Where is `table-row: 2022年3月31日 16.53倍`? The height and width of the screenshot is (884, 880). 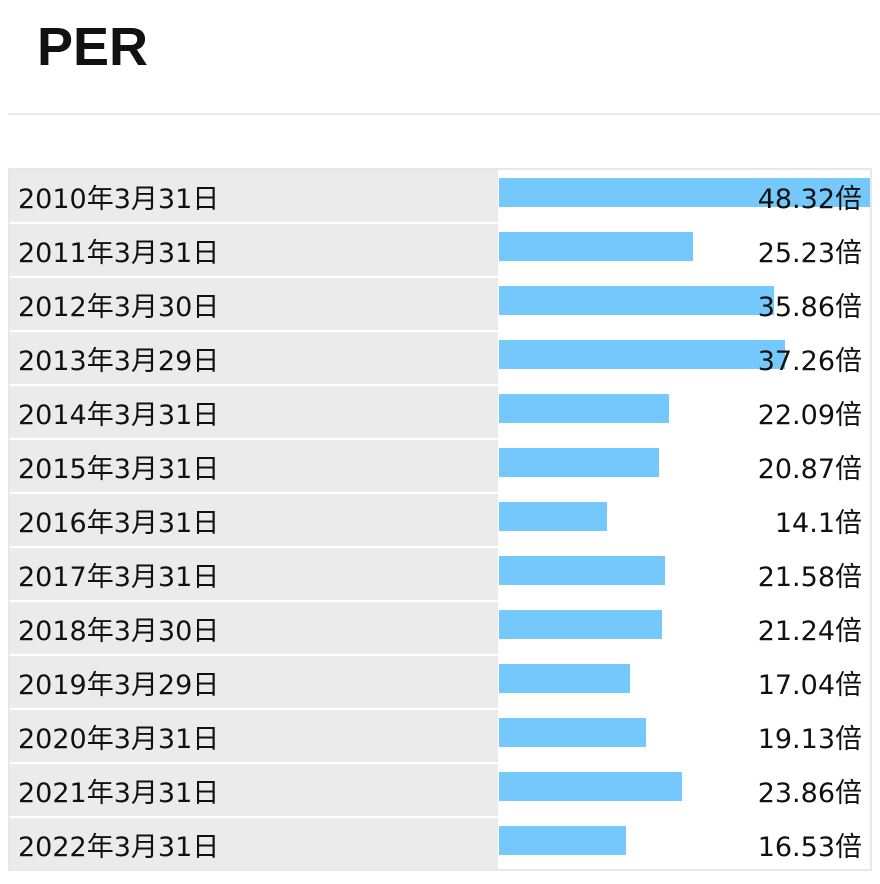 table-row: 2022年3月31日 16.53倍 is located at coordinates (440, 844).